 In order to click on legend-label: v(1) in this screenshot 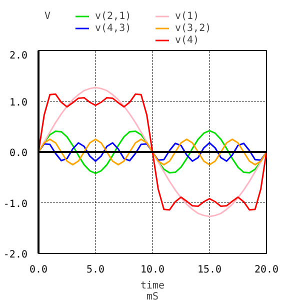, I will do `click(187, 16)`.